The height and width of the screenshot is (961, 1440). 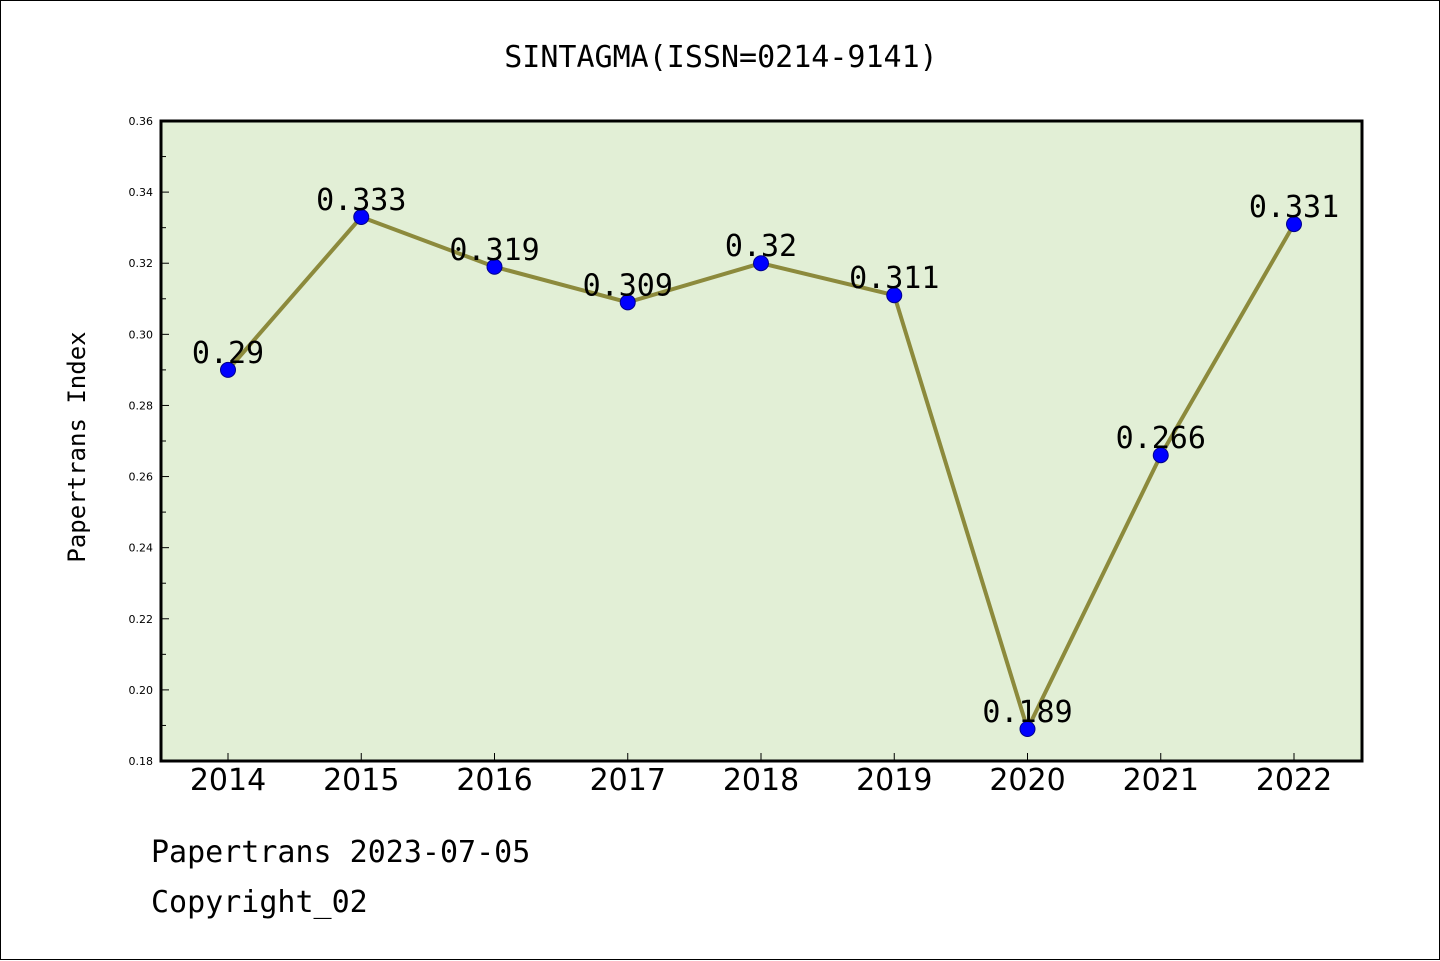 What do you see at coordinates (361, 200) in the screenshot?
I see `data-label: 0.333` at bounding box center [361, 200].